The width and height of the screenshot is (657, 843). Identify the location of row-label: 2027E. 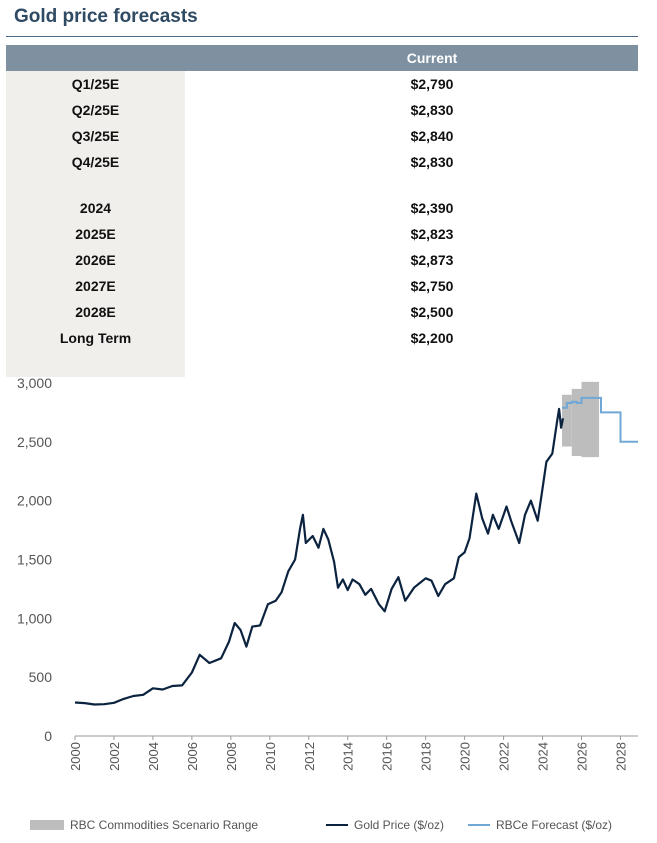
(95, 286).